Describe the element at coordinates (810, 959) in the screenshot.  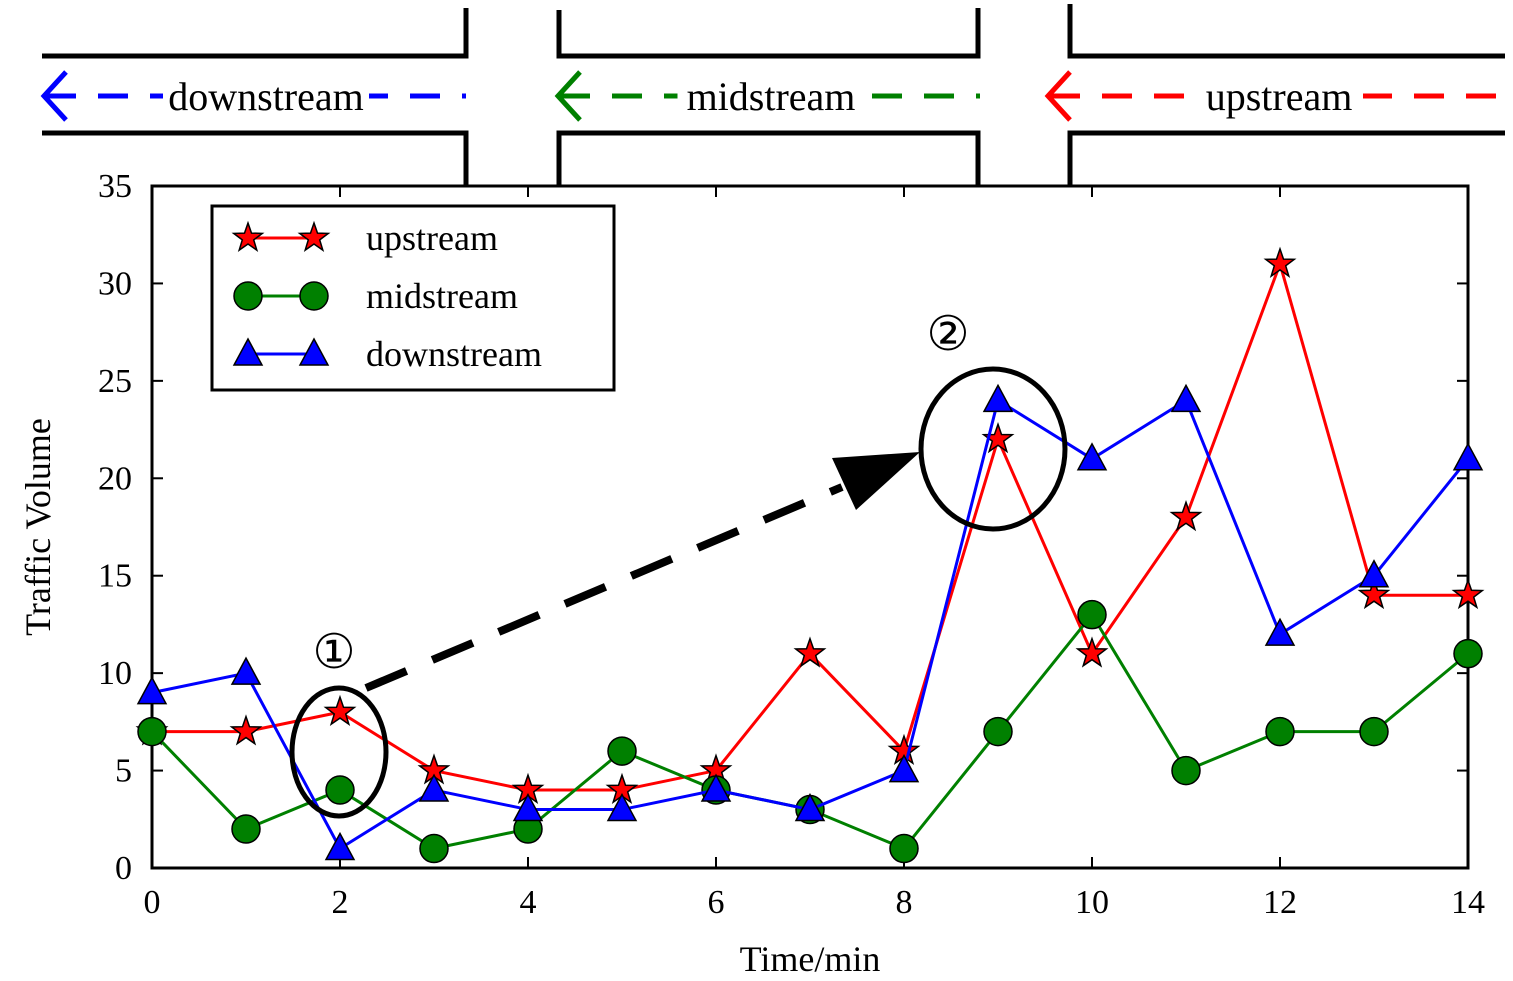
I see `x-axis-label: Time/min` at that location.